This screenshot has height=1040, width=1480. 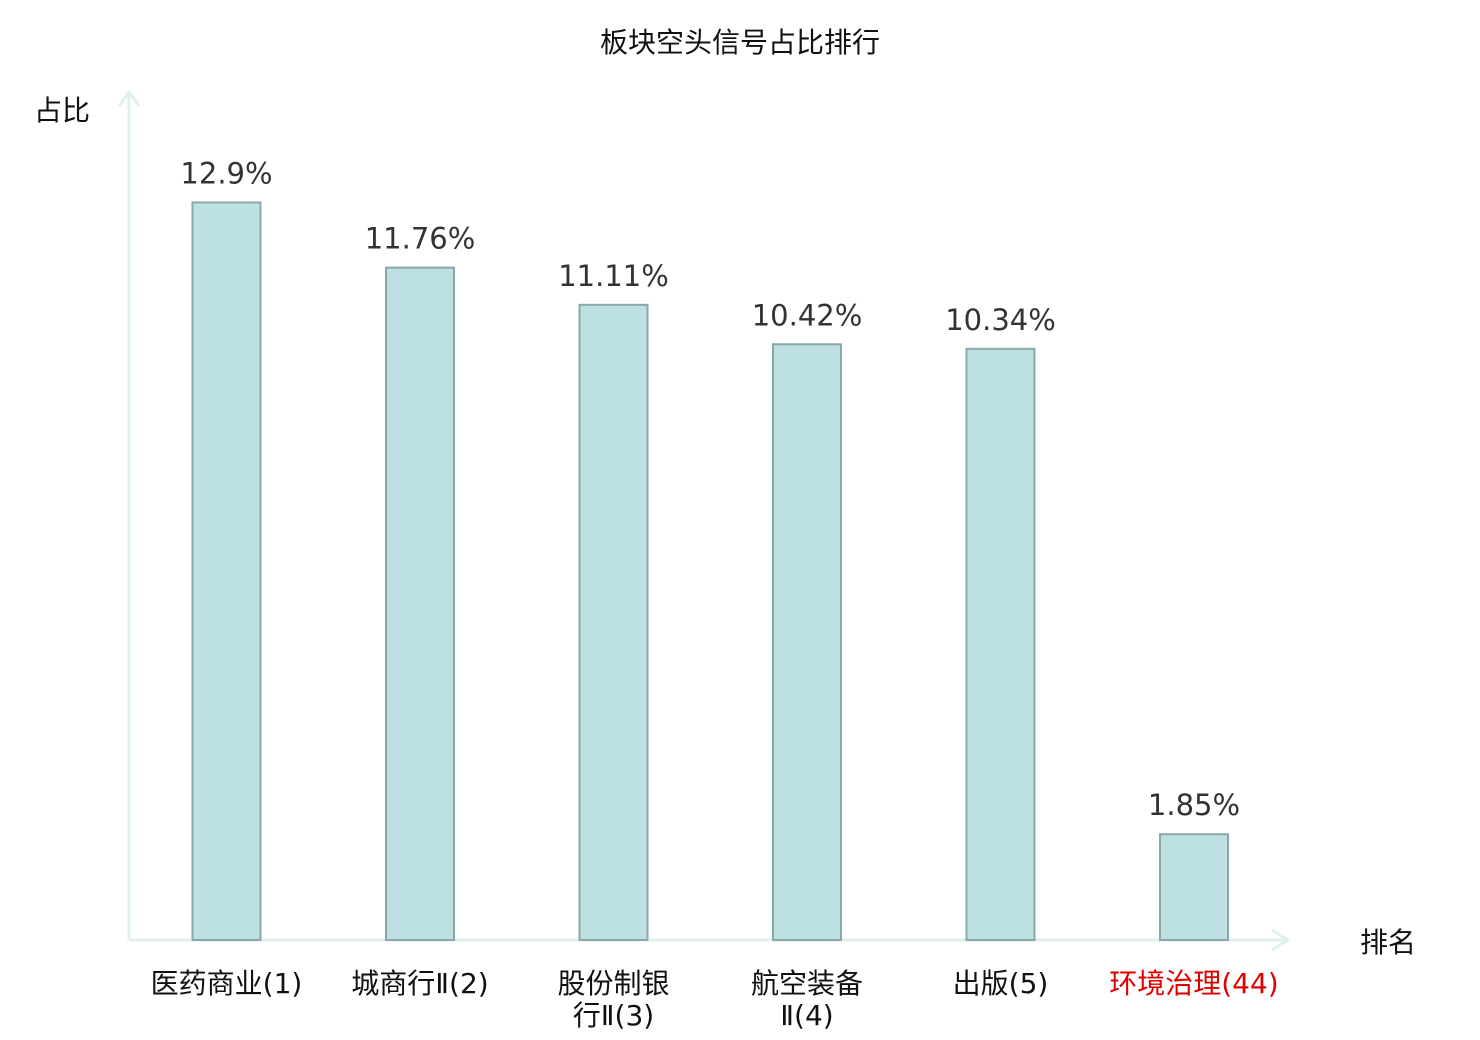 I want to click on category-label-1: 医药商业(1), so click(x=227, y=983).